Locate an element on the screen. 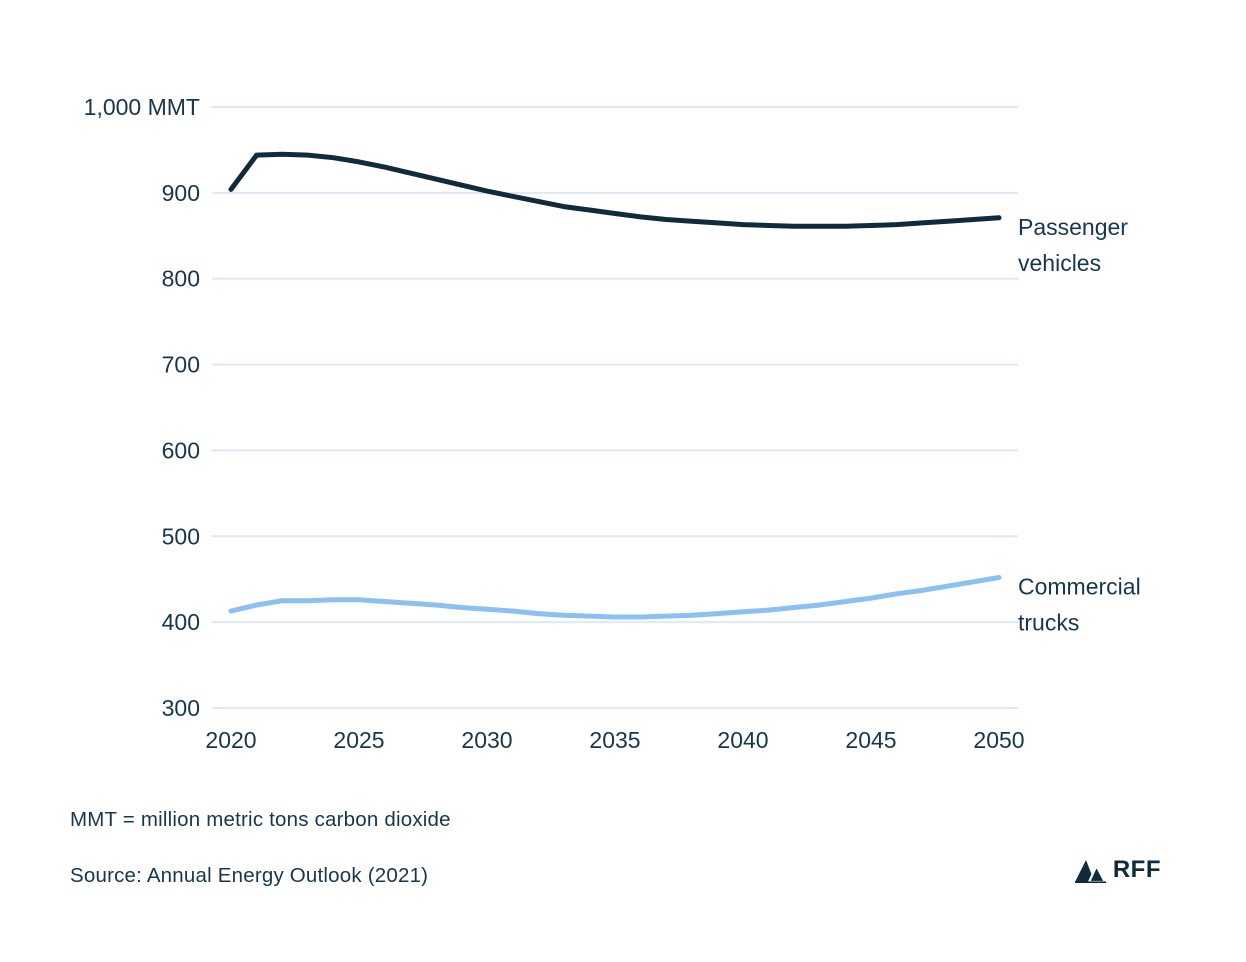 Image resolution: width=1246 pixels, height=962 pixels. rff-mountains-icon is located at coordinates (1090, 871).